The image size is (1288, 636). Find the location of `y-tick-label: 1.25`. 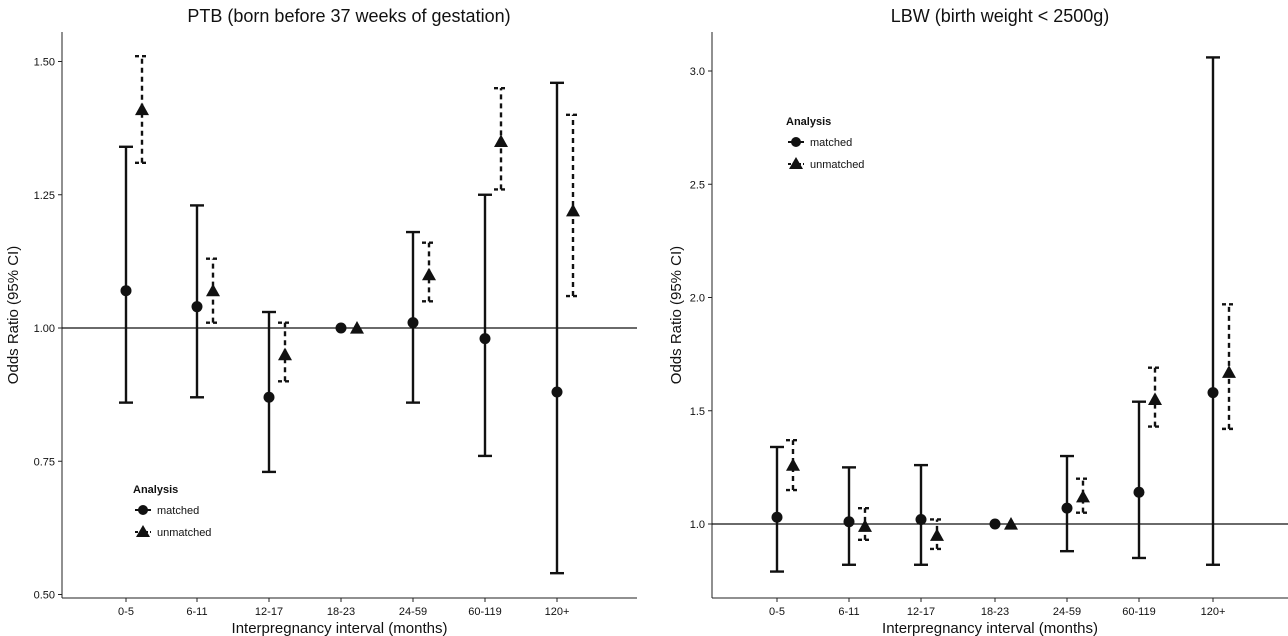

y-tick-label: 1.25 is located at coordinates (44, 196).